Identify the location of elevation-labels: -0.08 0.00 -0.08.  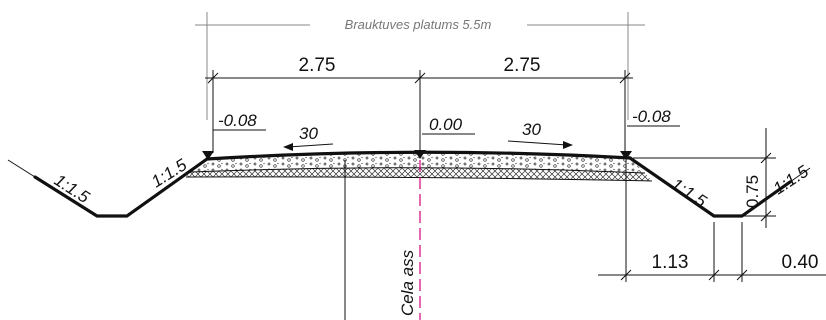
(446, 121).